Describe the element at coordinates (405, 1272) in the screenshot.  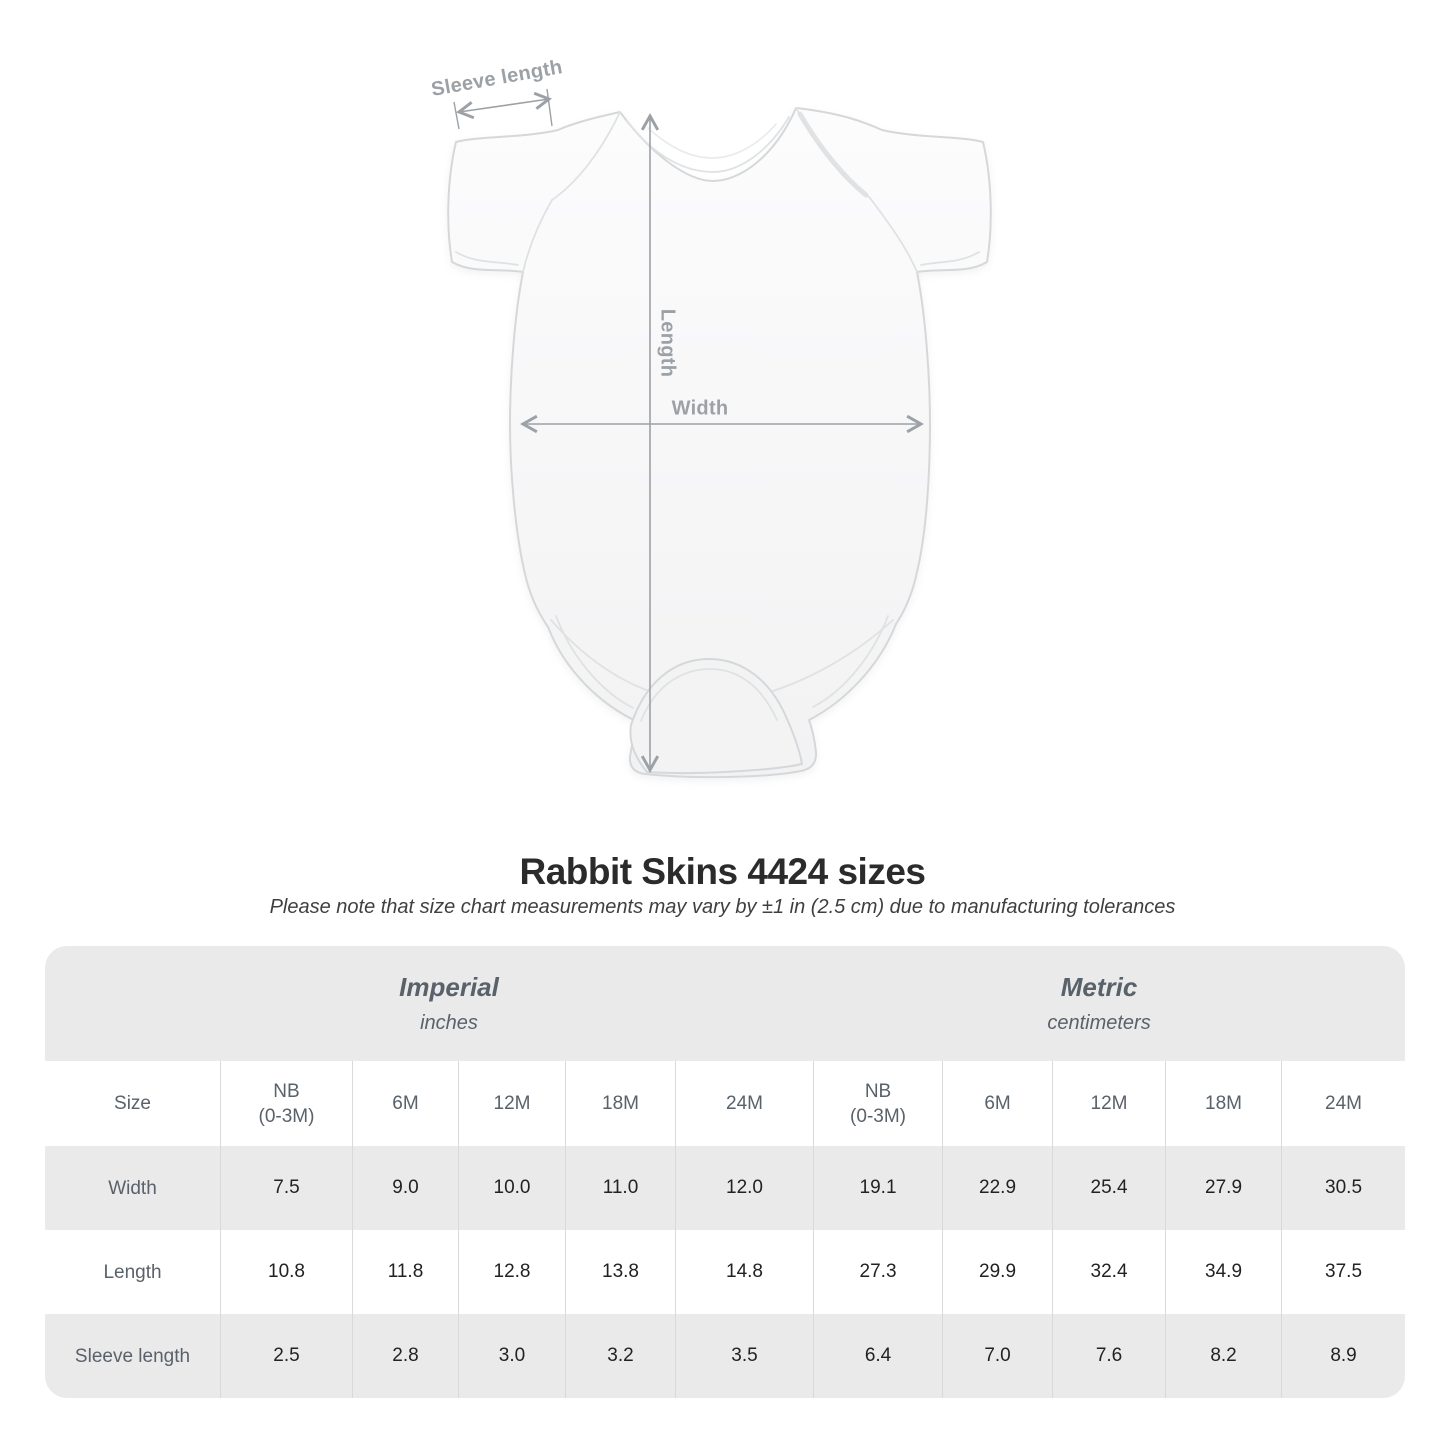
I see `length-value: 11.8` at that location.